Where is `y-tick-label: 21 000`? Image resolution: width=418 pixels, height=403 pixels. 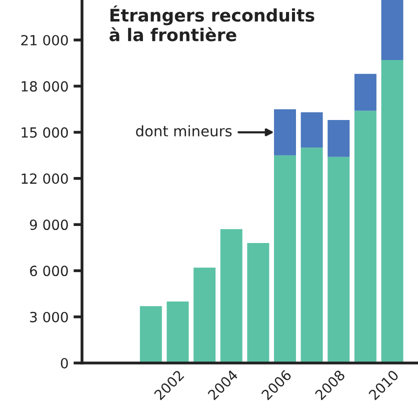 y-tick-label: 21 000 is located at coordinates (44, 40).